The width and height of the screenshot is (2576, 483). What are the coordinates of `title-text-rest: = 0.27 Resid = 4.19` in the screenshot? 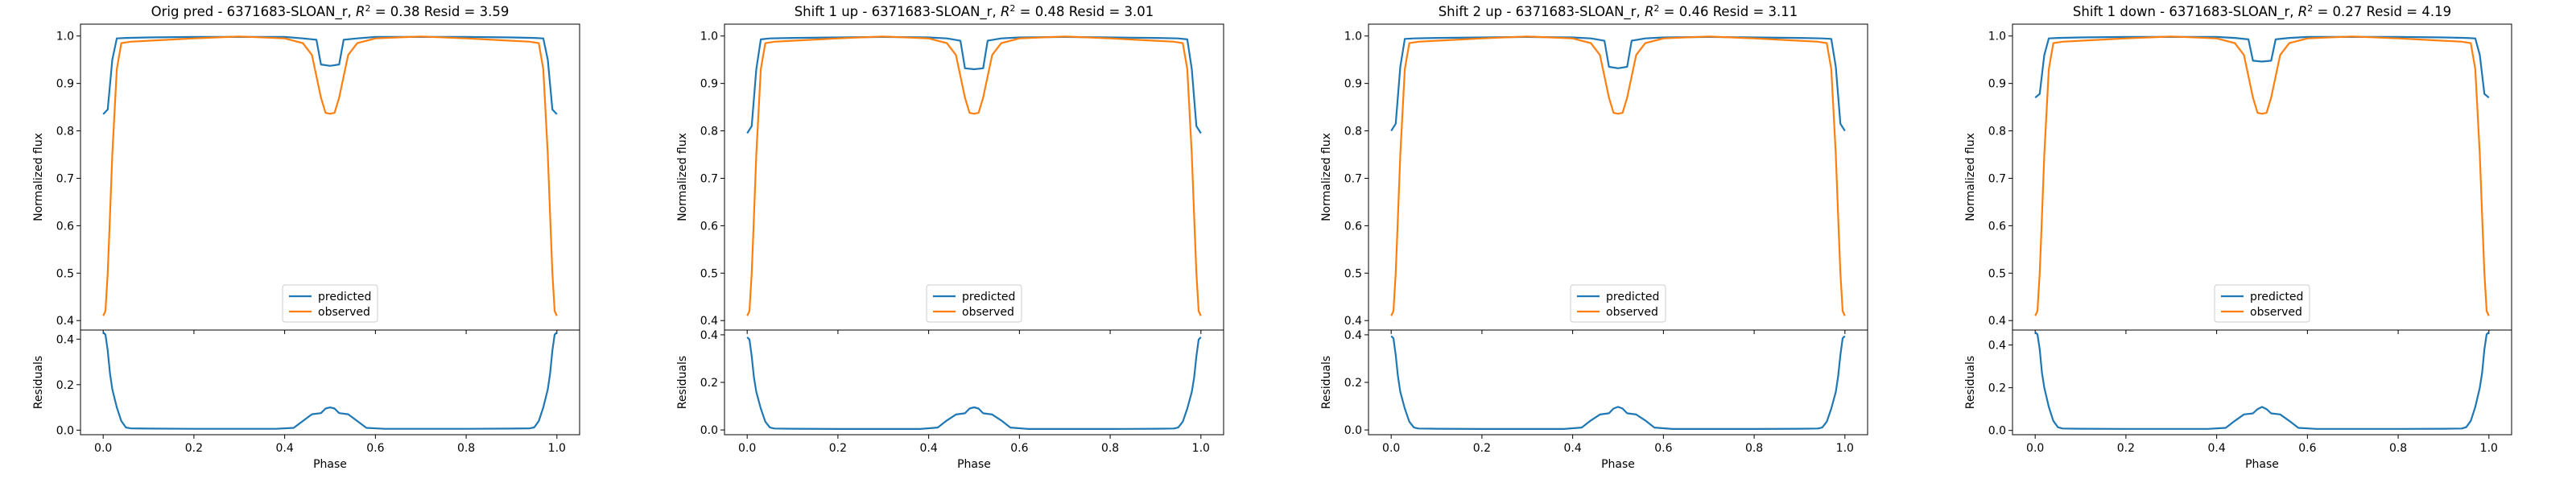 It's located at (2382, 11).